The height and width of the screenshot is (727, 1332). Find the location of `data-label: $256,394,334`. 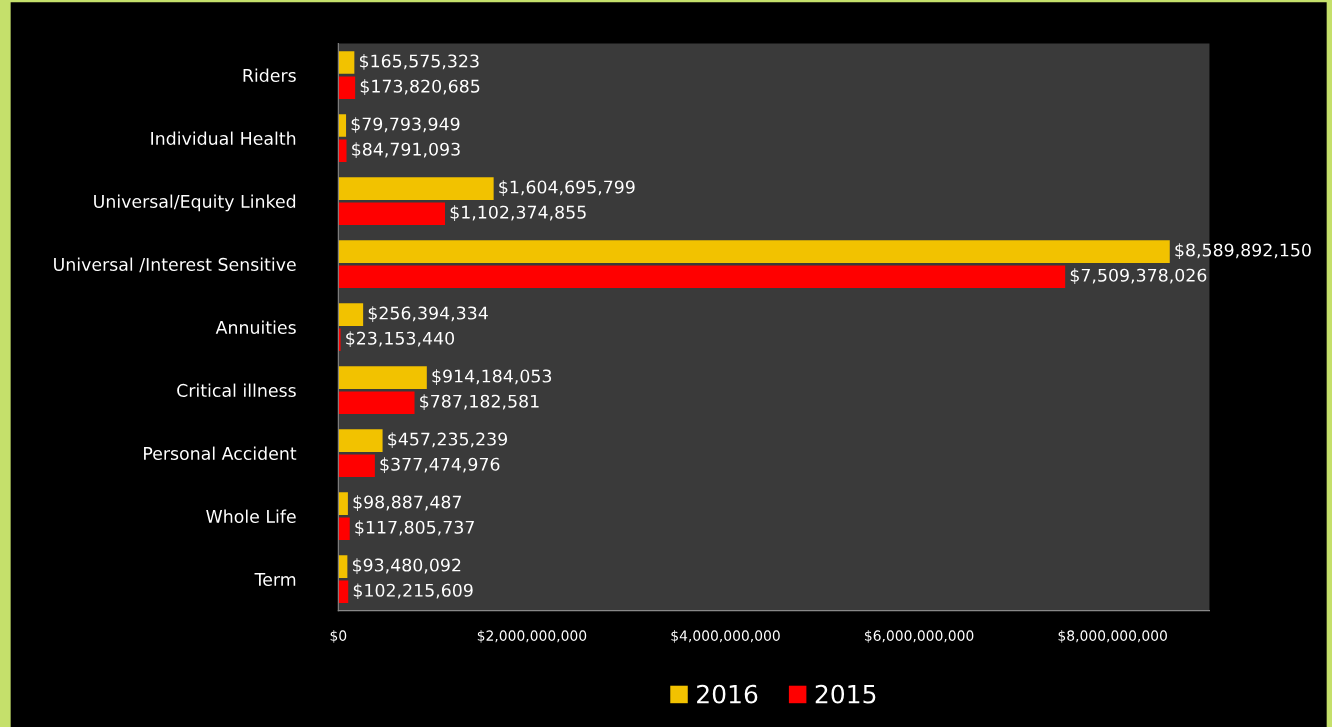

data-label: $256,394,334 is located at coordinates (428, 314).